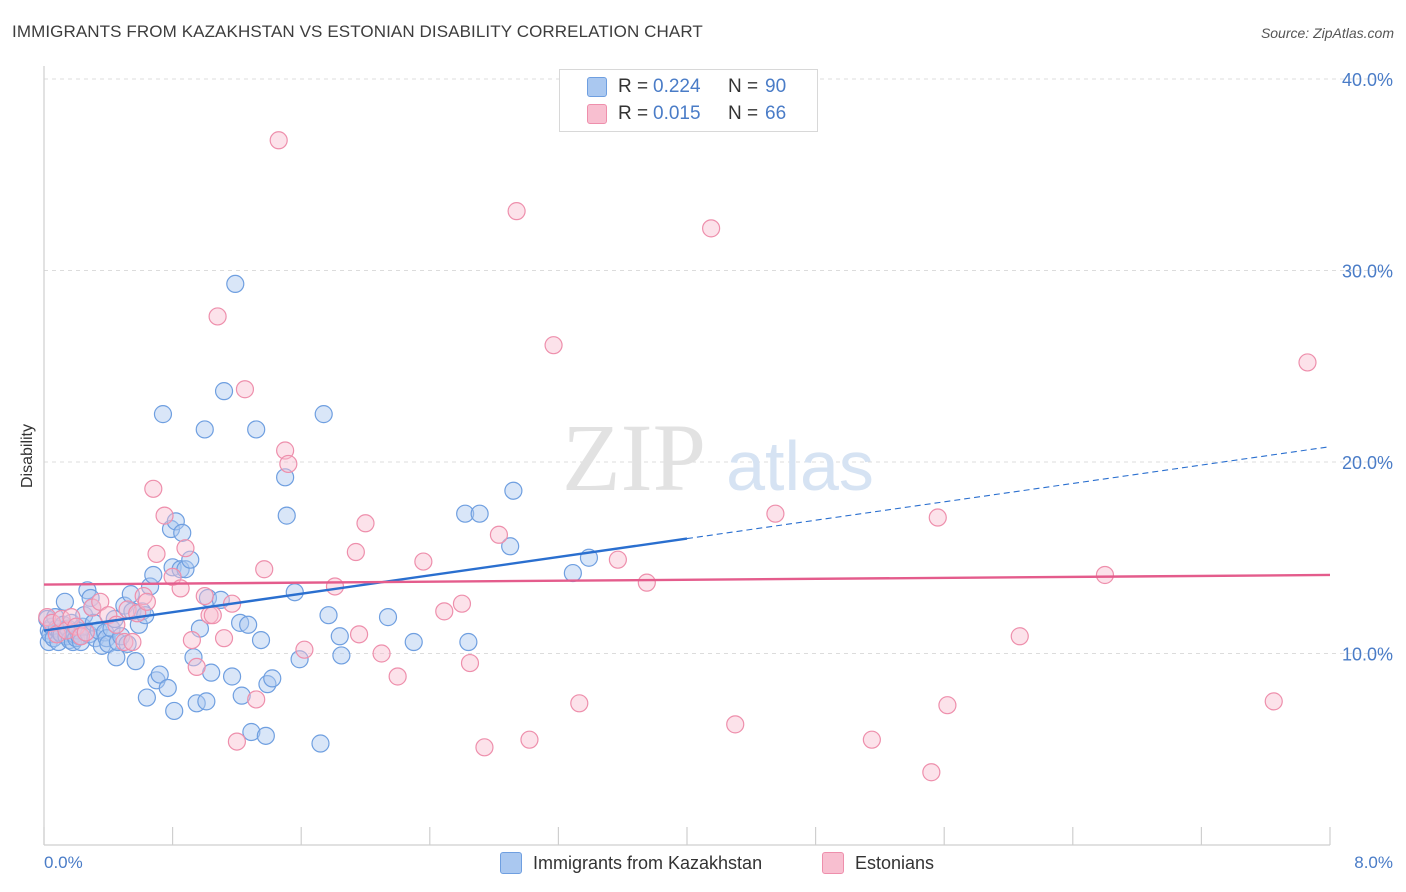 The width and height of the screenshot is (1406, 892). What do you see at coordinates (634, 457) in the screenshot?
I see `watermark-zip: ZIP` at bounding box center [634, 457].